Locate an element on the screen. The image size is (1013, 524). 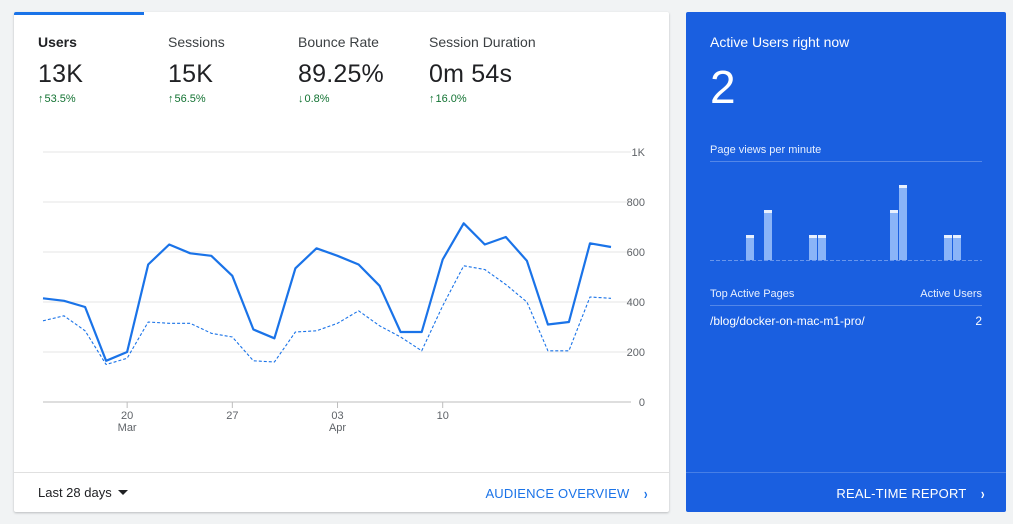
arrow-down-icon: ↓ is located at coordinates (301, 99).